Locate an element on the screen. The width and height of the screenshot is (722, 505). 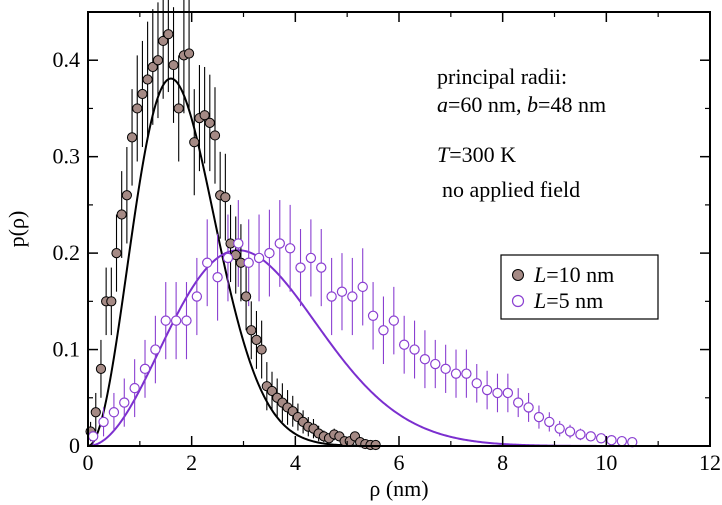
legend-marker-L10 is located at coordinates (518, 275).